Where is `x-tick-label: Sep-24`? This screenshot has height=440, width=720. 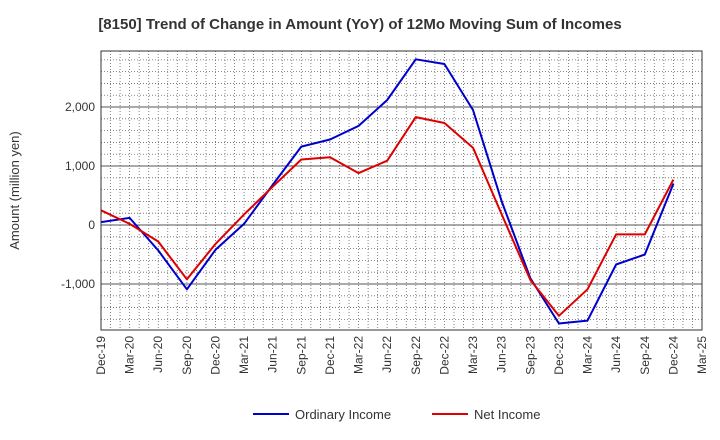
x-tick-label: Sep-24 is located at coordinates (645, 355).